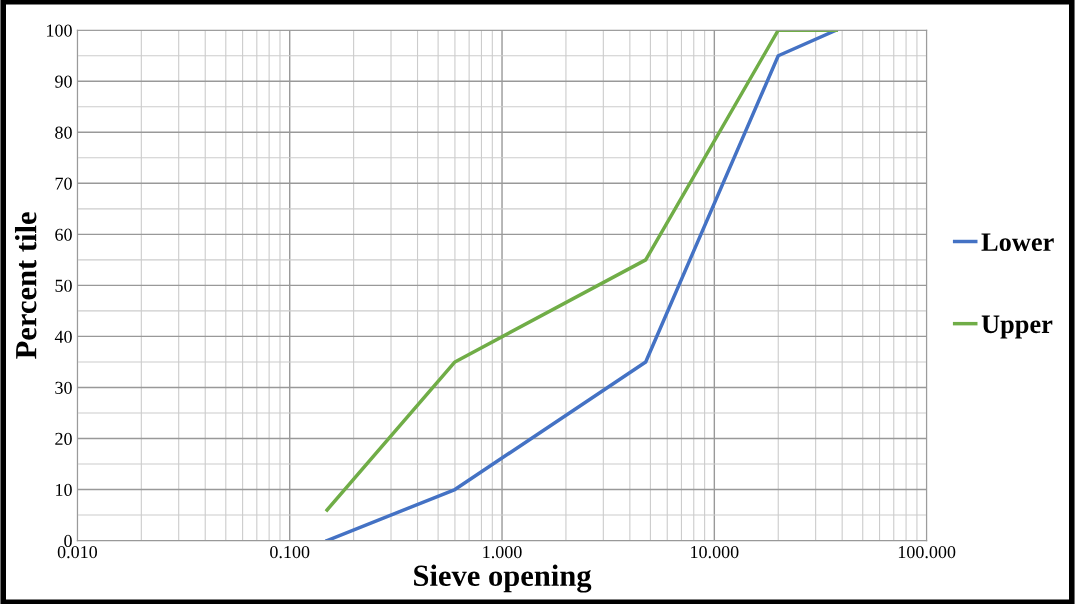  I want to click on y-tick-label: 50, so click(63, 285).